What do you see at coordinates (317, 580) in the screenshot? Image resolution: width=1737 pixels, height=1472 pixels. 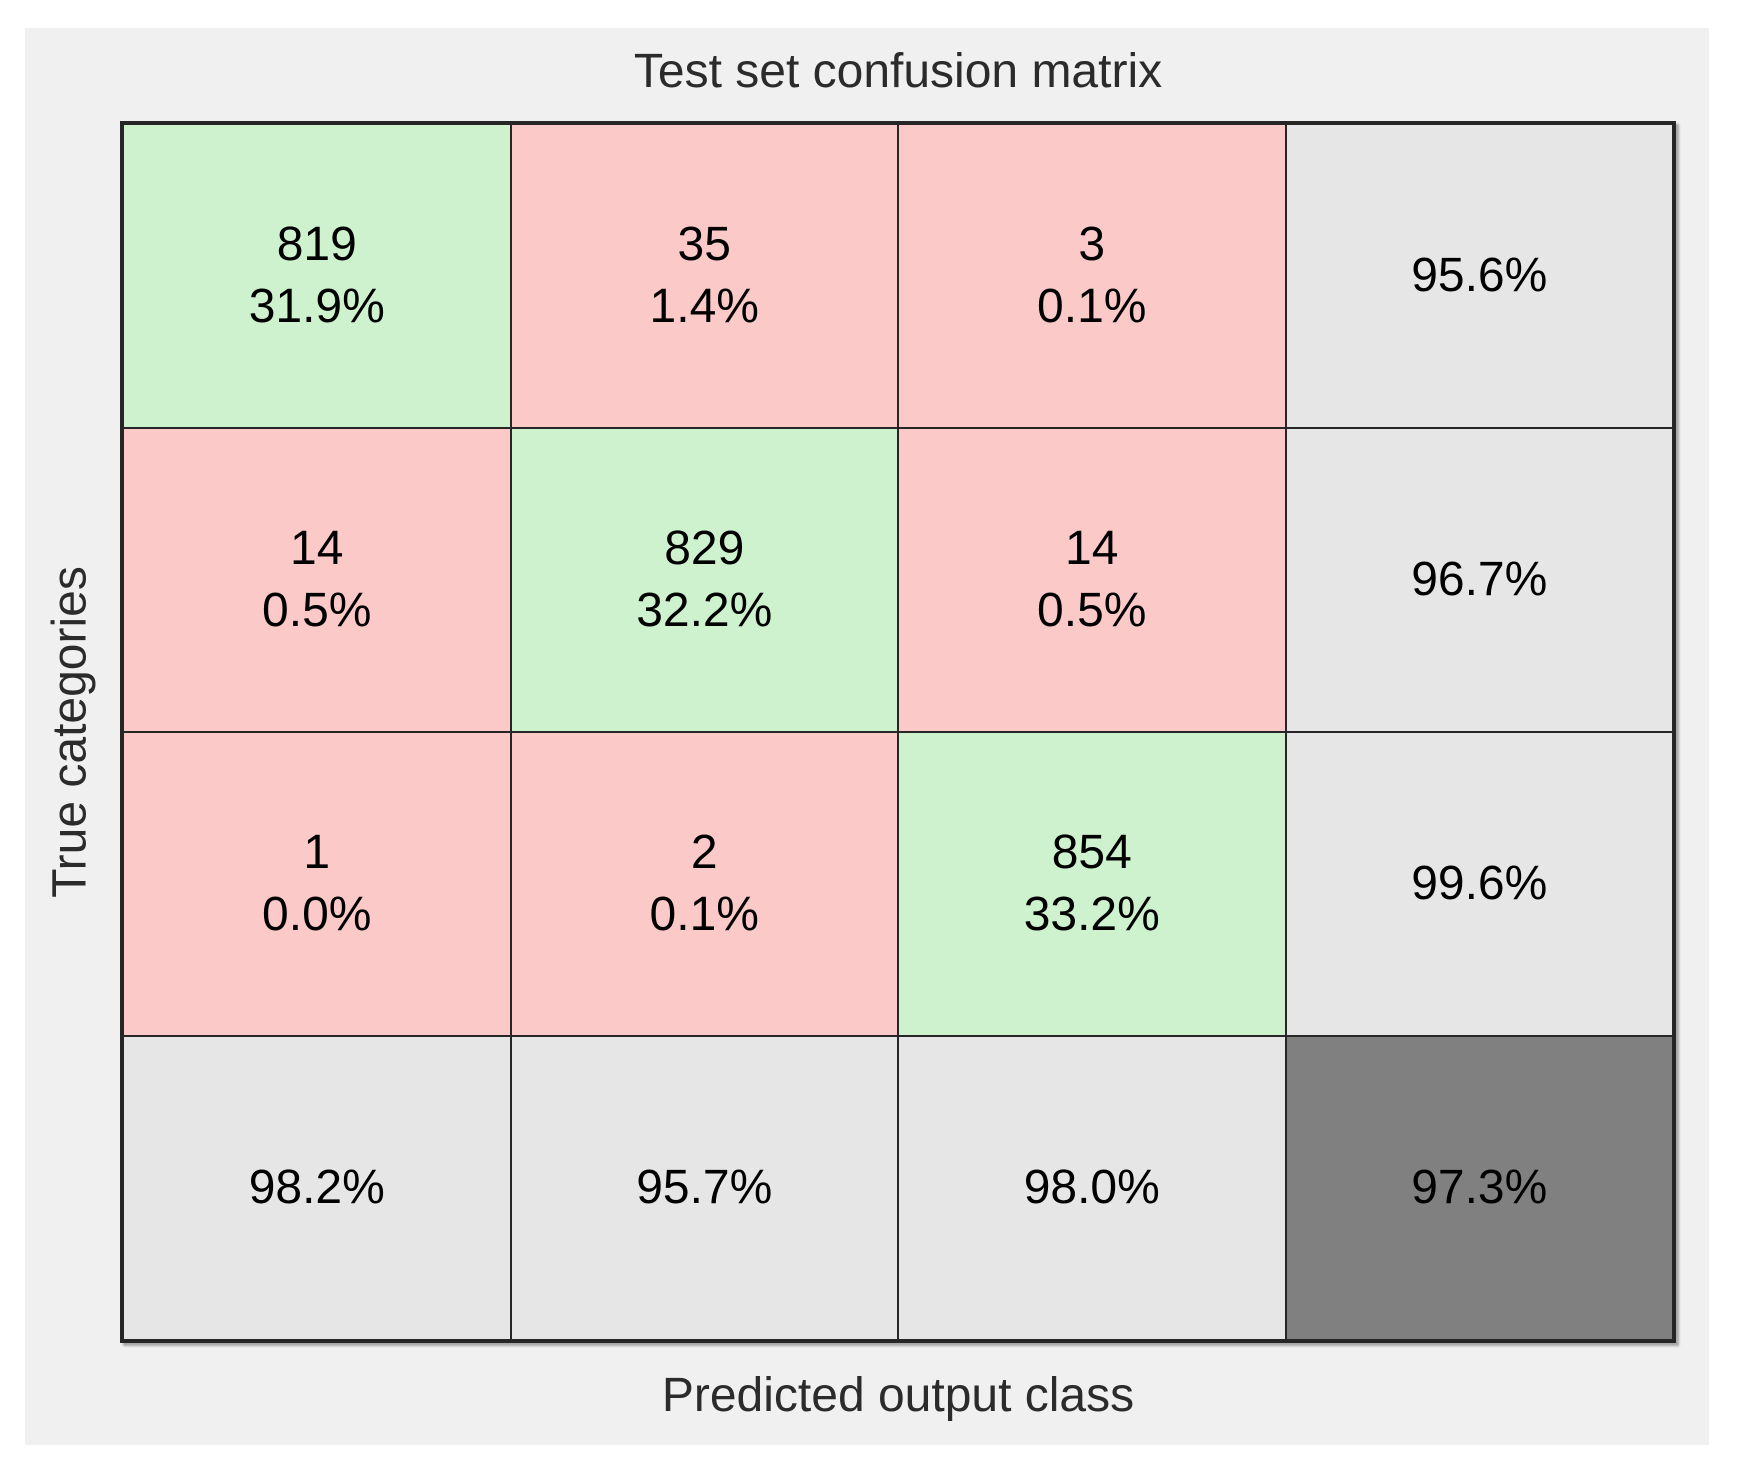 I see `matrix-cell-r2c1: 14 0.5%` at bounding box center [317, 580].